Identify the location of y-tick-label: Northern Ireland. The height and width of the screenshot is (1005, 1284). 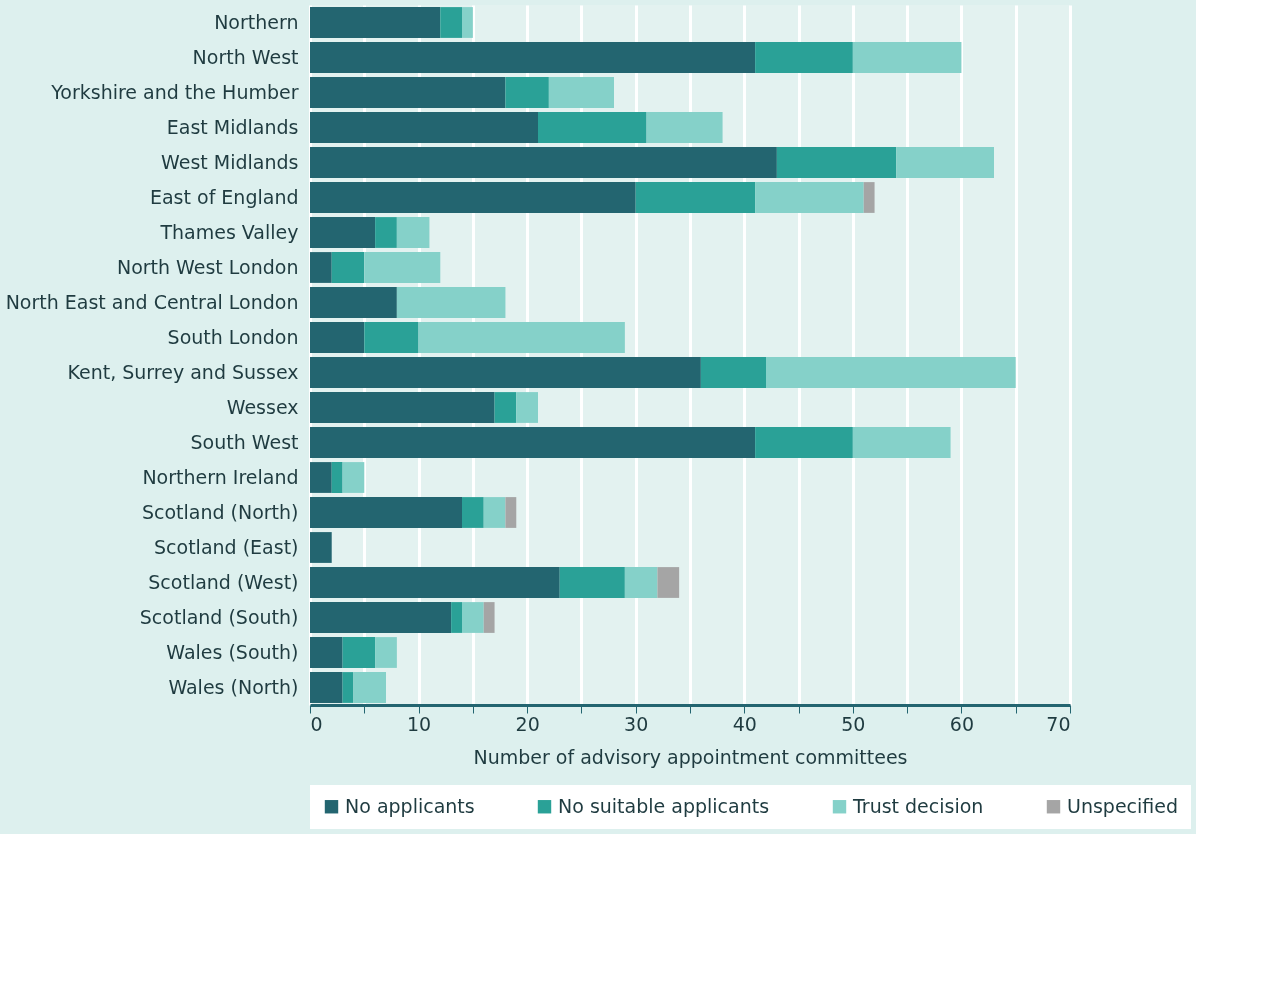
(220, 476).